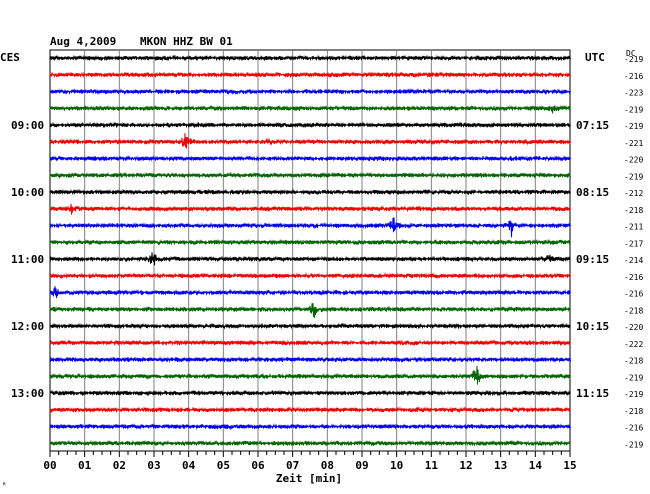 The width and height of the screenshot is (650, 494). Describe the element at coordinates (85, 465) in the screenshot. I see `x-tick-label: 01` at that location.